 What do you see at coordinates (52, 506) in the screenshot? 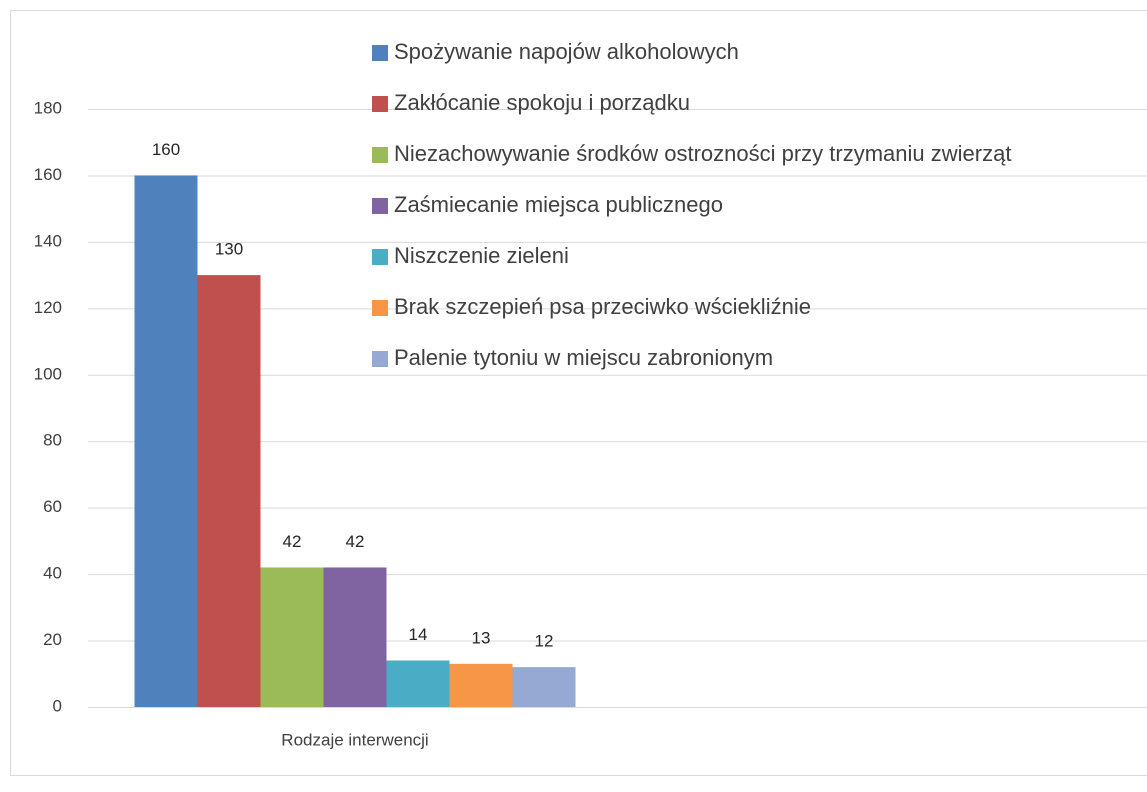
I see `y-tick-label: 60` at bounding box center [52, 506].